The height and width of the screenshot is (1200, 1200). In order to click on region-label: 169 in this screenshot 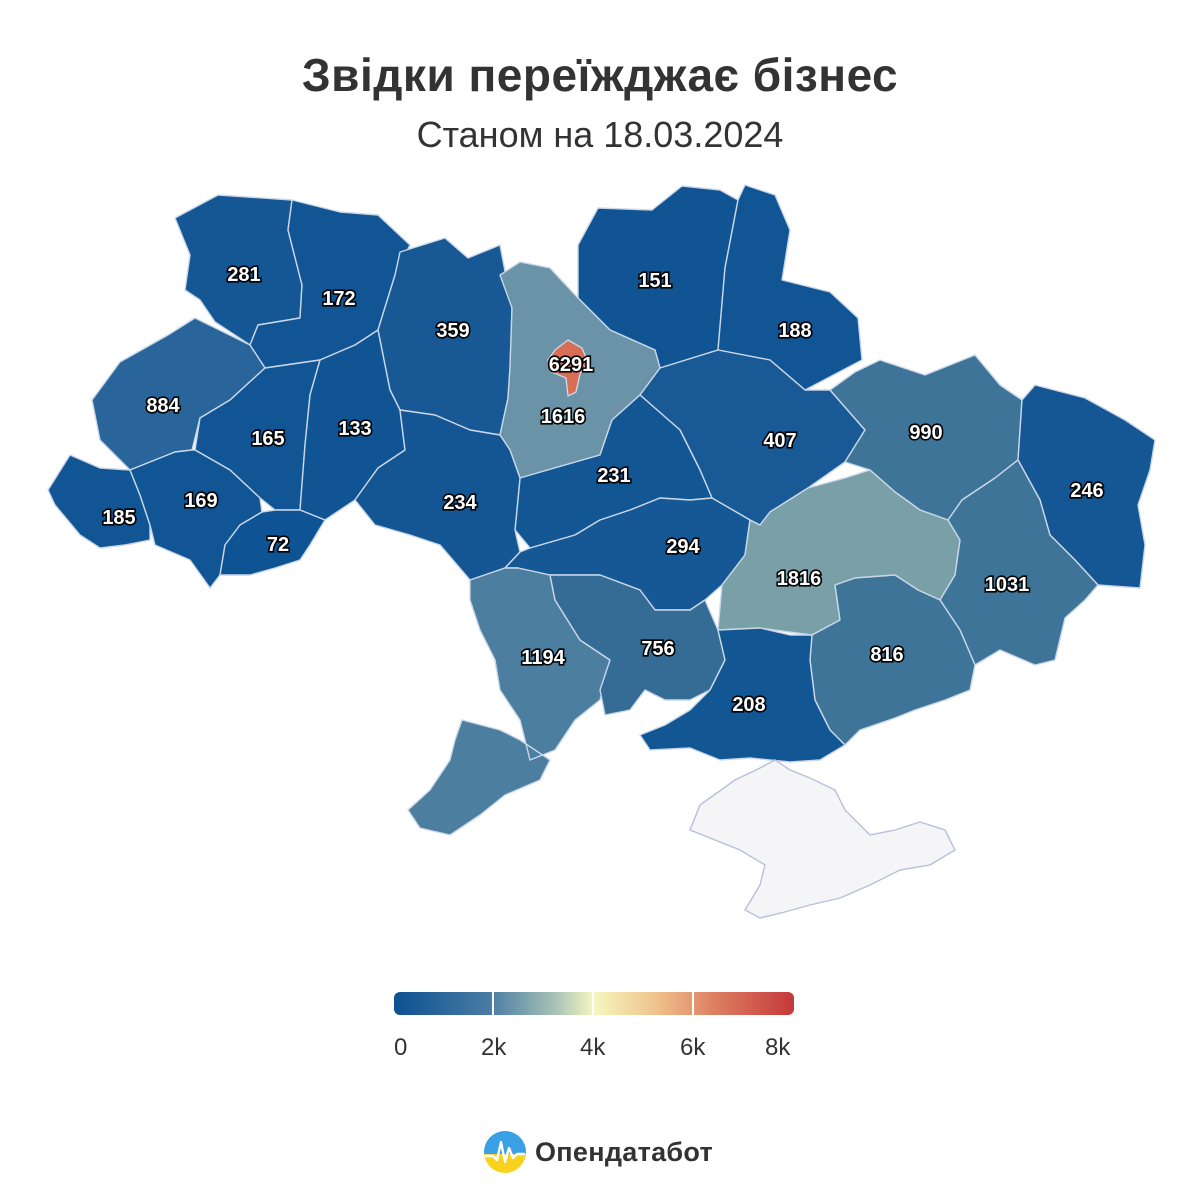, I will do `click(200, 501)`.